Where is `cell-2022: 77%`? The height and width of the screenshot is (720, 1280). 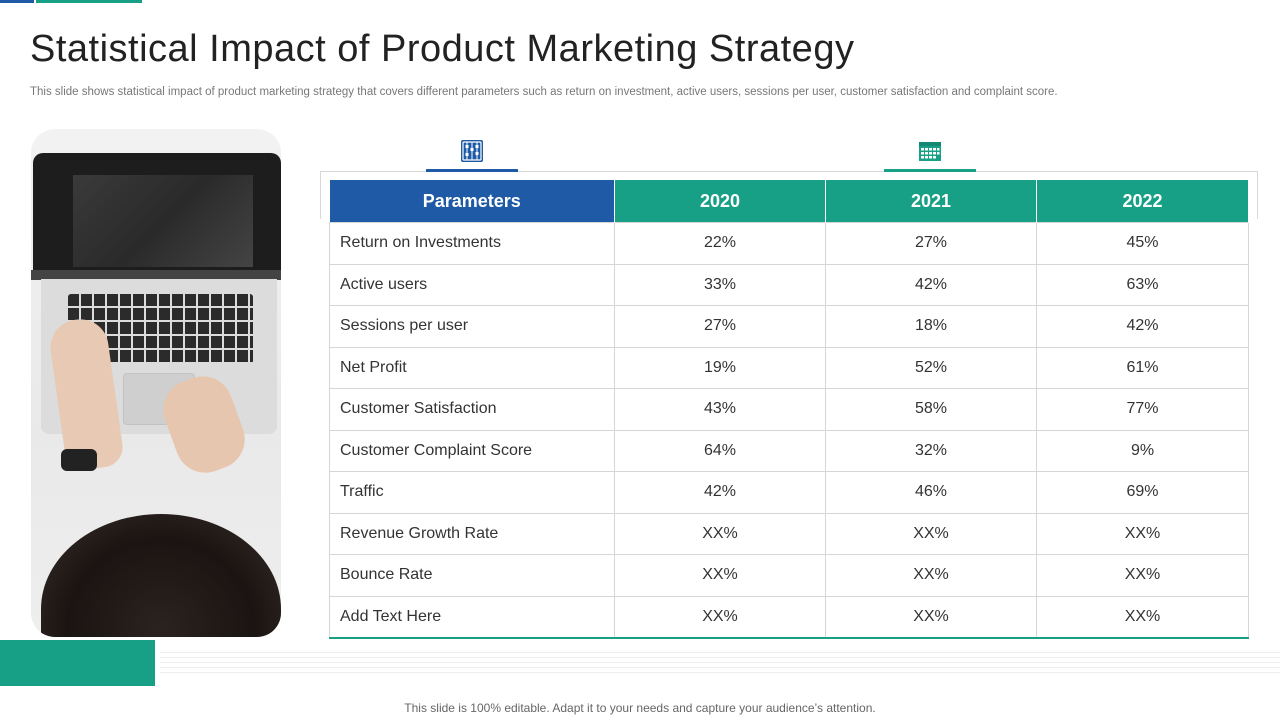
cell-2022: 77% is located at coordinates (1142, 409).